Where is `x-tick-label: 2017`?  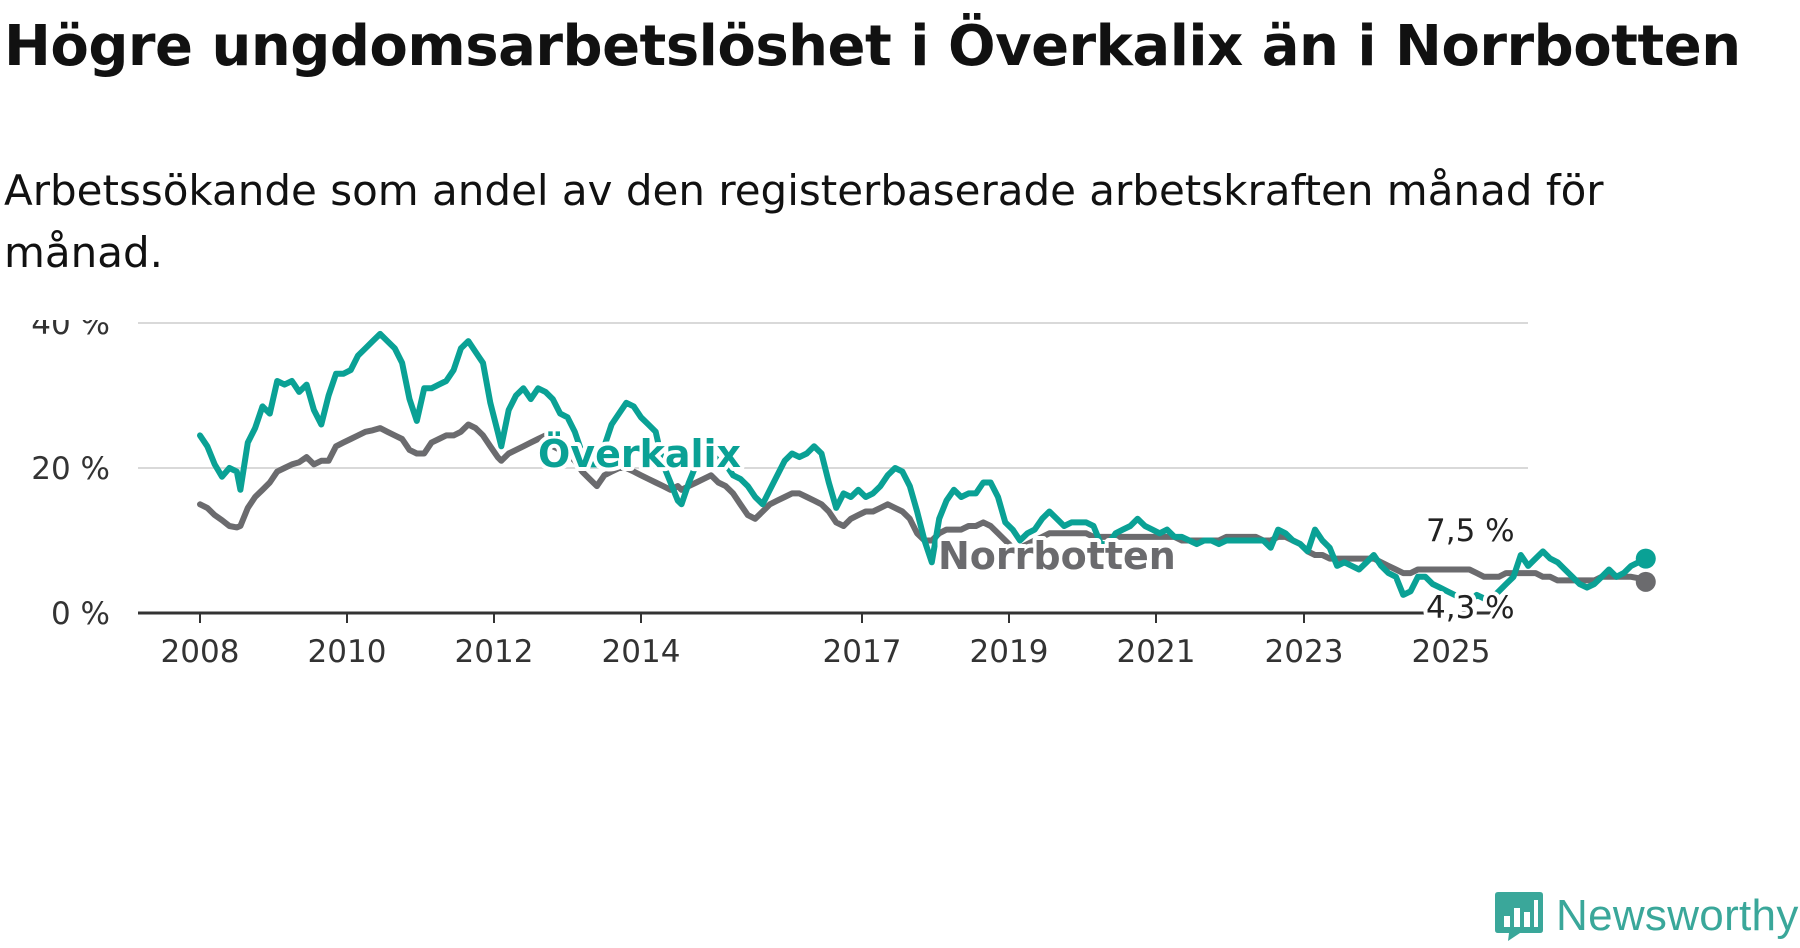
x-tick-label: 2017 is located at coordinates (862, 652).